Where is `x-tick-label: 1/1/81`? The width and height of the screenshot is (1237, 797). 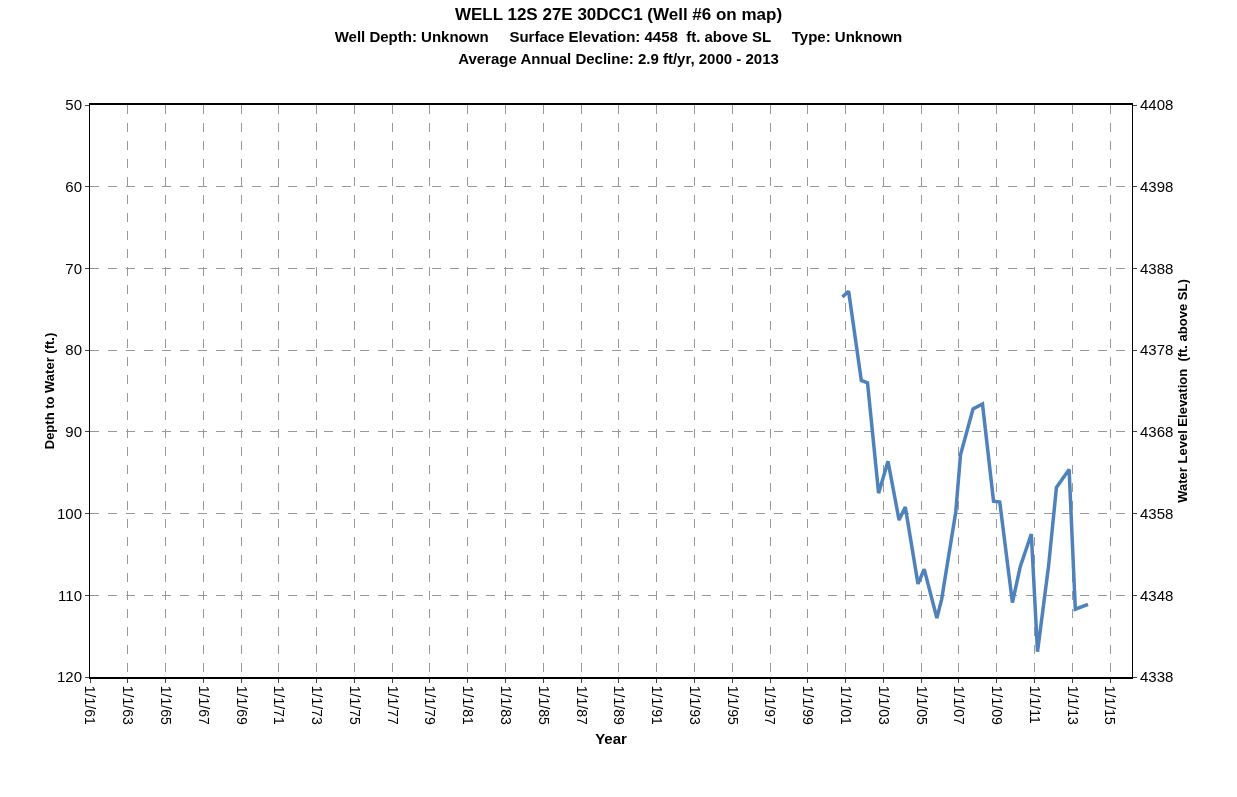 x-tick-label: 1/1/81 is located at coordinates (468, 705).